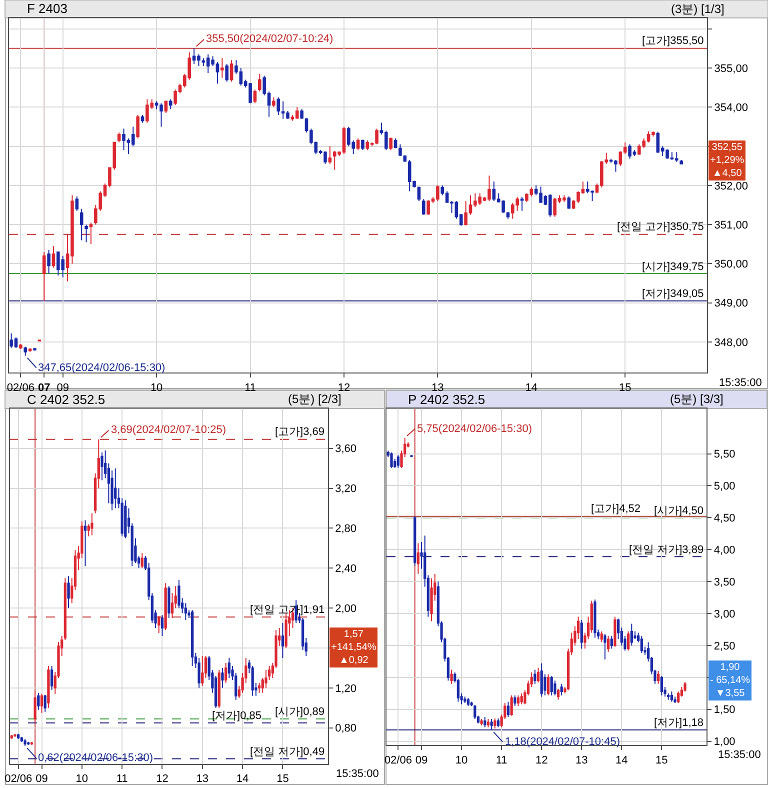 The image size is (768, 788). I want to click on y-tick-label: 354,00, so click(731, 108).